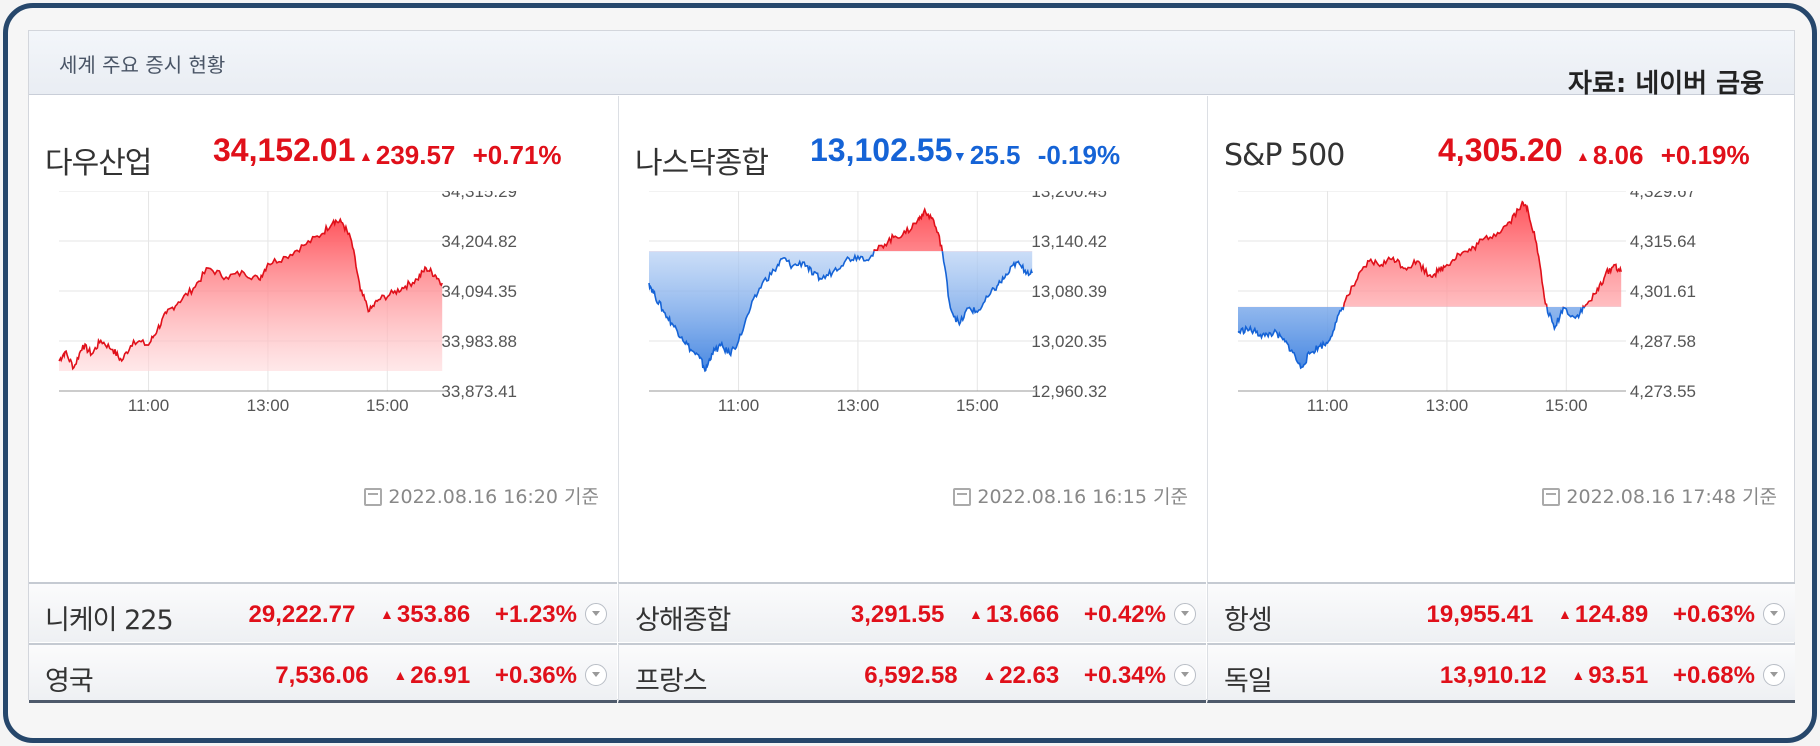 The height and width of the screenshot is (746, 1820). What do you see at coordinates (142, 65) in the screenshot?
I see `panel-title: 세계 주요 증시 현황` at bounding box center [142, 65].